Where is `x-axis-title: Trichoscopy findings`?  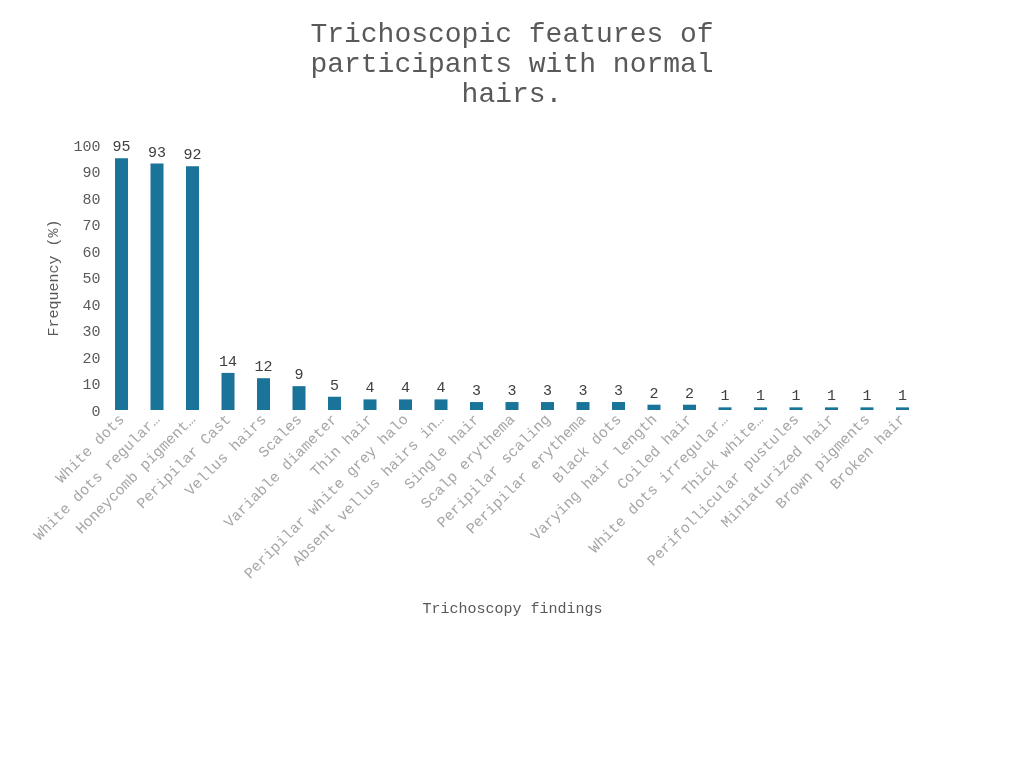 x-axis-title: Trichoscopy findings is located at coordinates (512, 610).